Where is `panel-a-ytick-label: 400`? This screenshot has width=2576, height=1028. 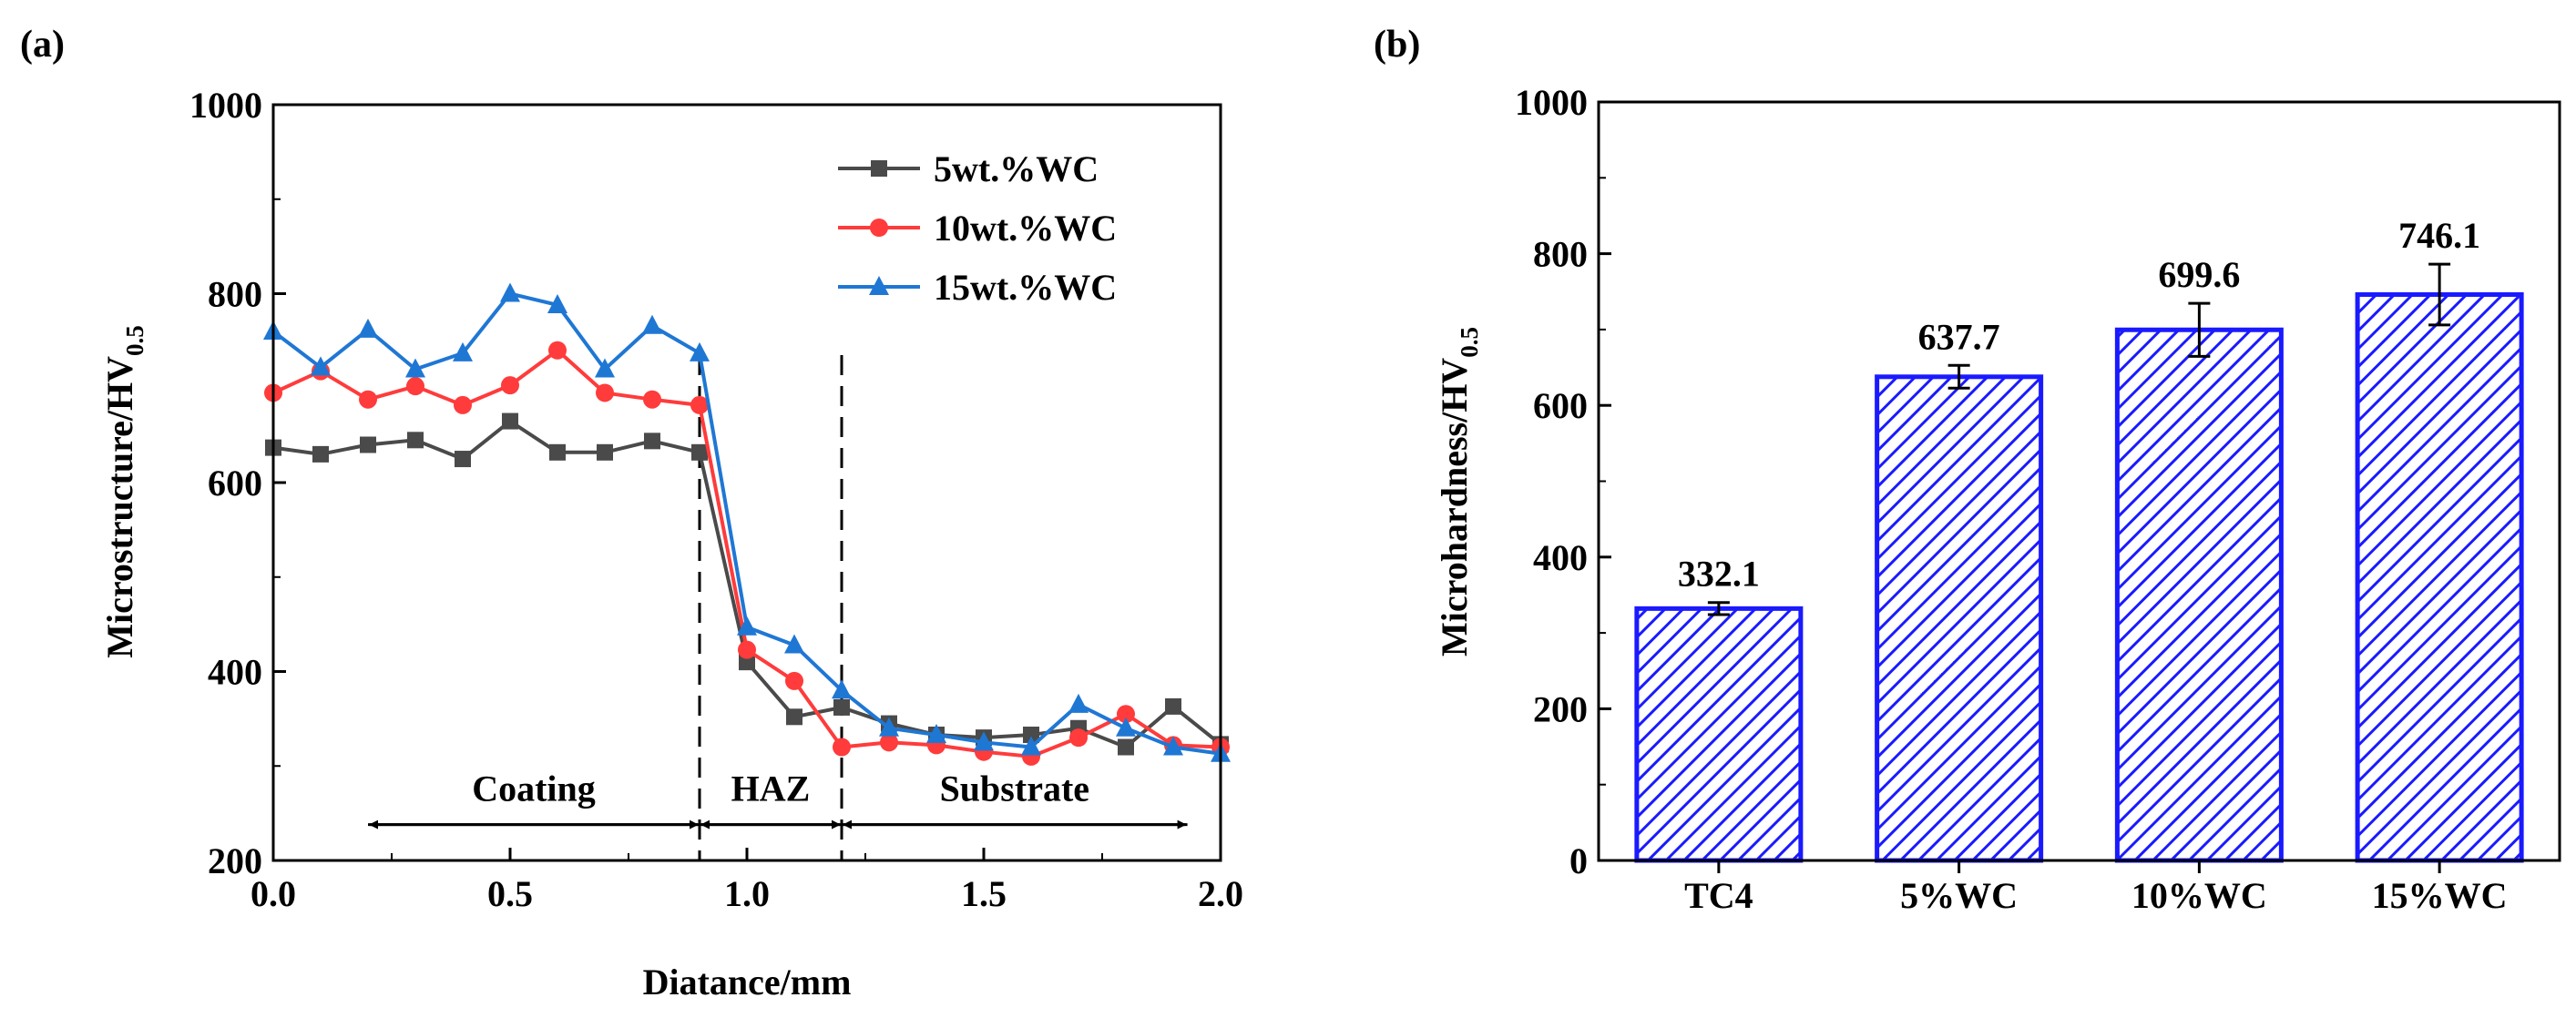
panel-a-ytick-label: 400 is located at coordinates (235, 672).